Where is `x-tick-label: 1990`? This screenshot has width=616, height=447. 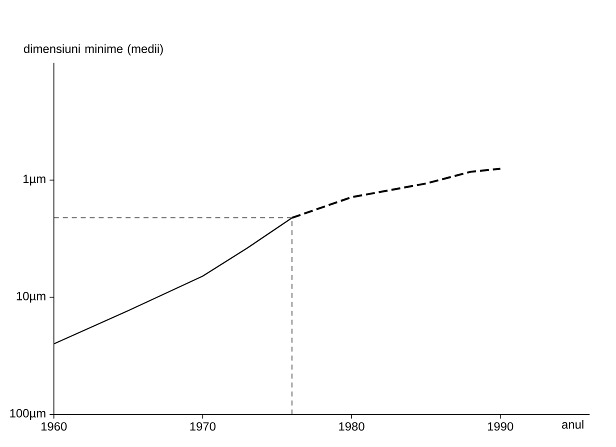
x-tick-label: 1990 is located at coordinates (501, 426).